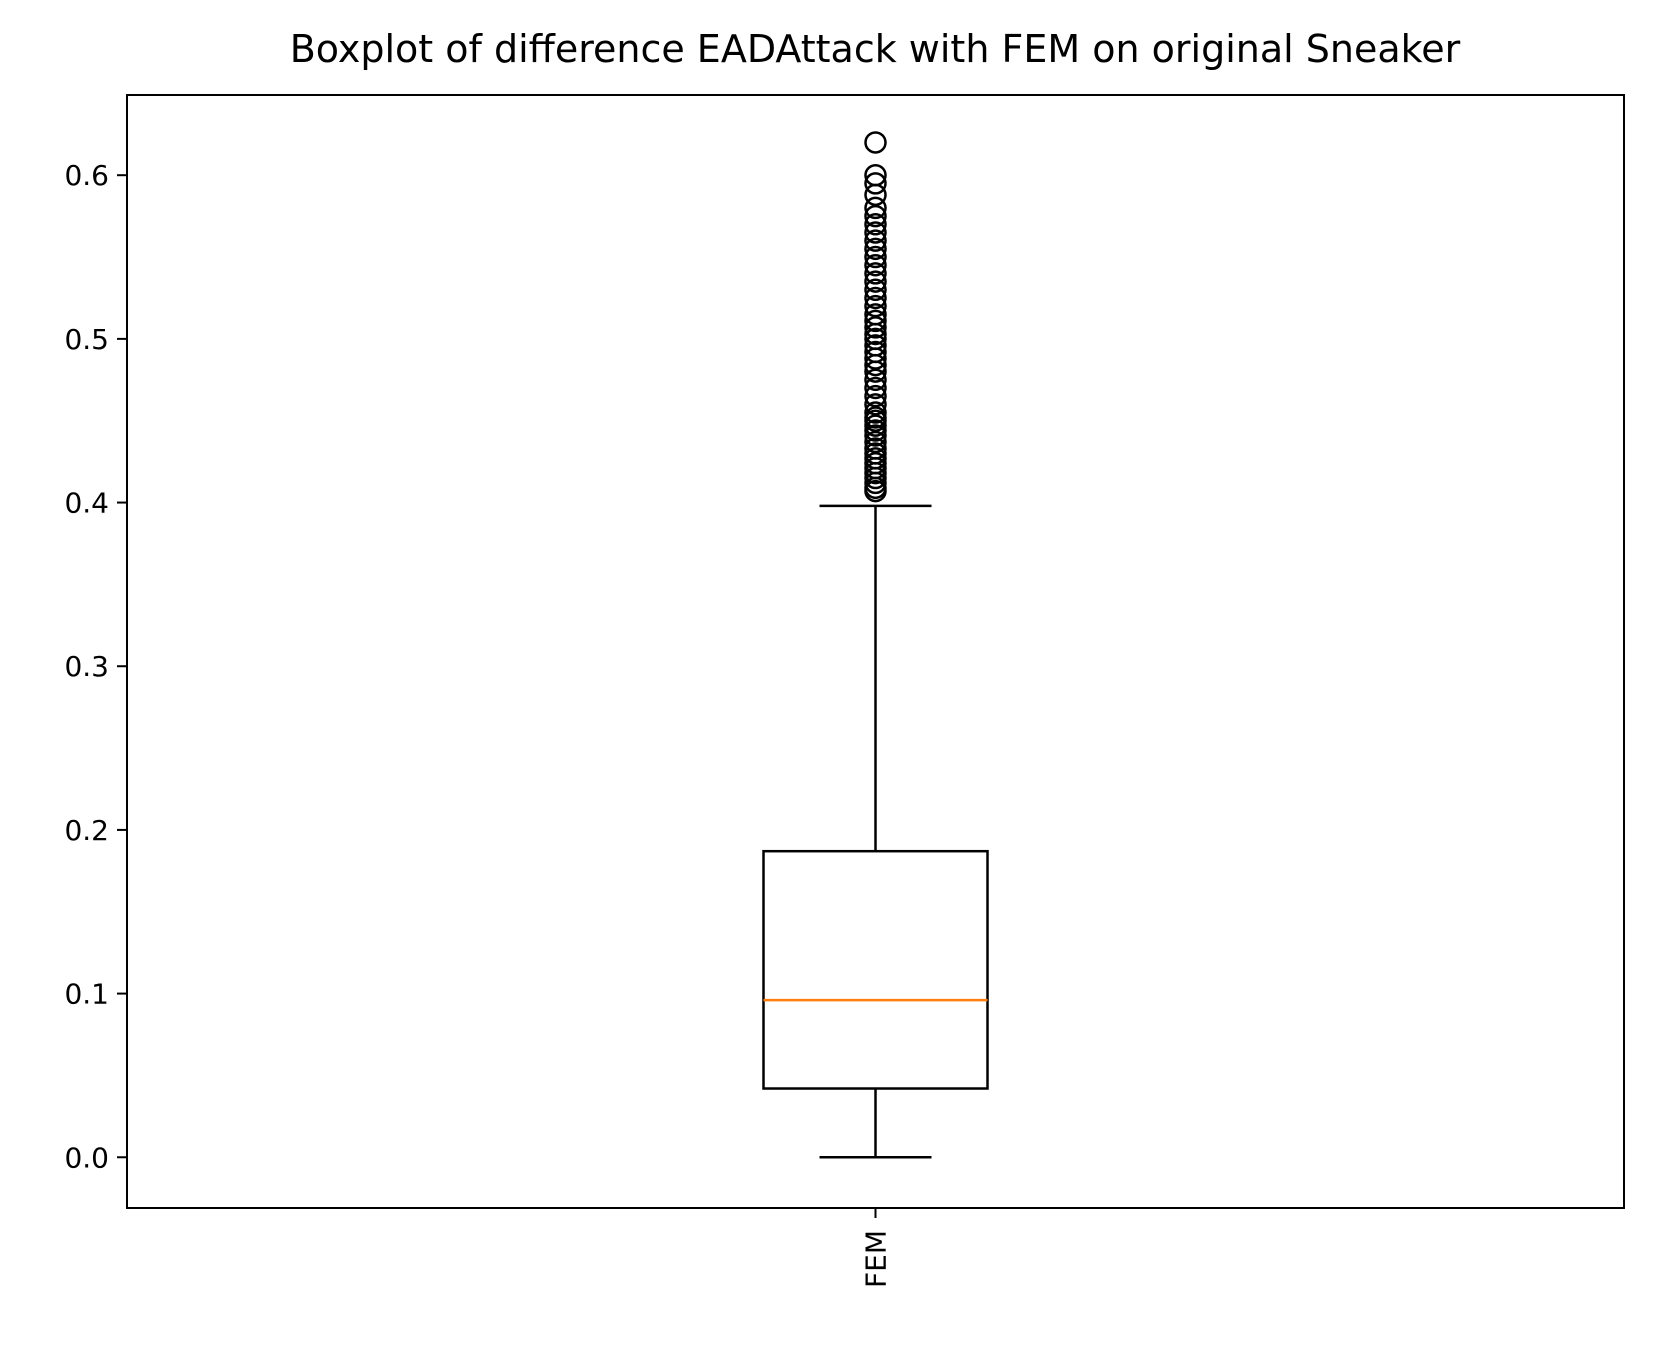 The image size is (1670, 1352). What do you see at coordinates (86, 175) in the screenshot?
I see `y-tick-label: 0.6` at bounding box center [86, 175].